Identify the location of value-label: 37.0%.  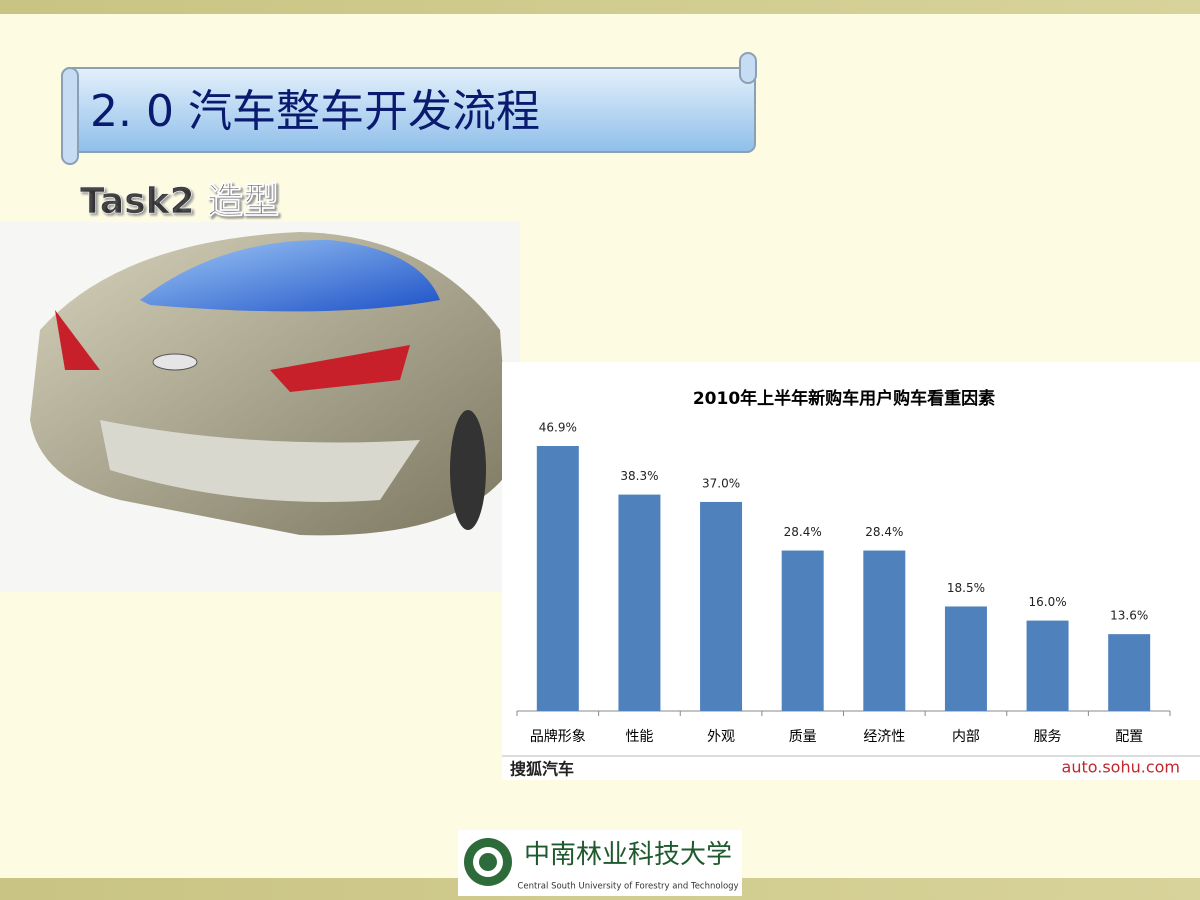
(721, 483).